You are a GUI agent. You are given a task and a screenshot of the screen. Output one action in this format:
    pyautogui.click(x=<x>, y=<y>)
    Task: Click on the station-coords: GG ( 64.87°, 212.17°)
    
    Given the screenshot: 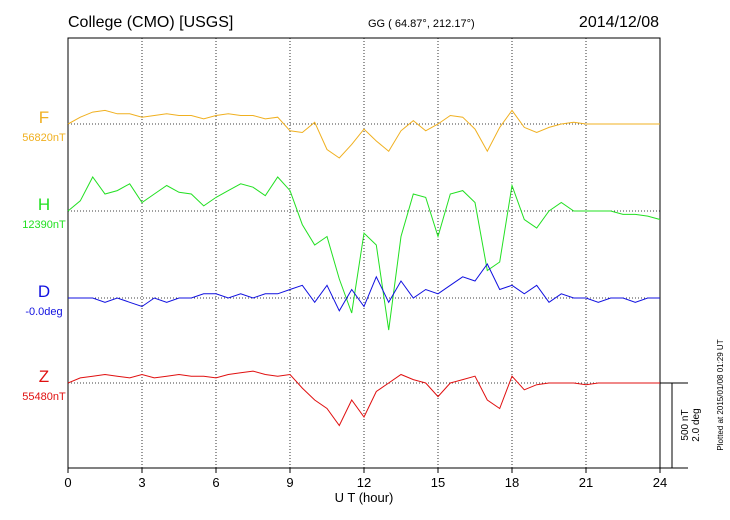 What is the action you would take?
    pyautogui.click(x=421, y=24)
    